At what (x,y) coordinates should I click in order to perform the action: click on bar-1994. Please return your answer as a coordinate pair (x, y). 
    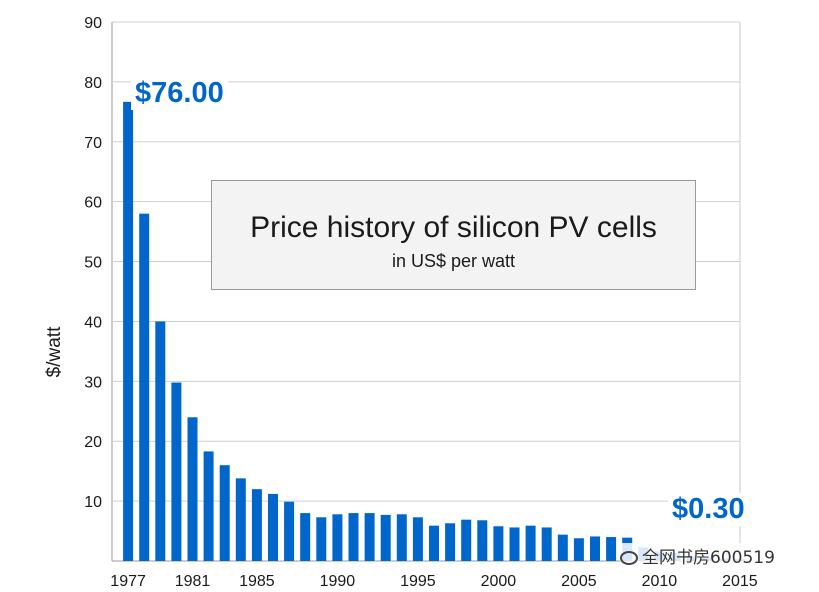
    Looking at the image, I should click on (401, 537).